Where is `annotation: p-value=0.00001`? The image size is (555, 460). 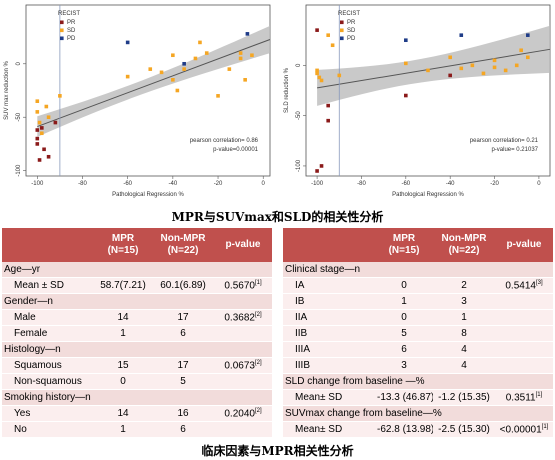 annotation: p-value=0.00001 is located at coordinates (236, 150).